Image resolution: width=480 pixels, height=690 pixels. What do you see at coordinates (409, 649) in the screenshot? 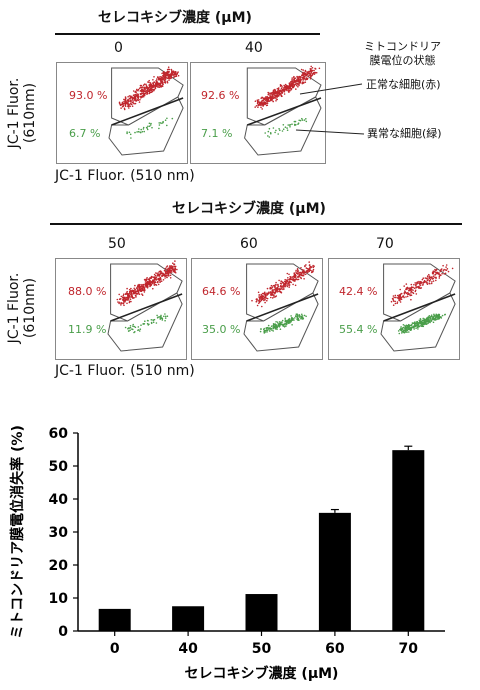
I see `x-tick-label-70: 70` at bounding box center [409, 649].